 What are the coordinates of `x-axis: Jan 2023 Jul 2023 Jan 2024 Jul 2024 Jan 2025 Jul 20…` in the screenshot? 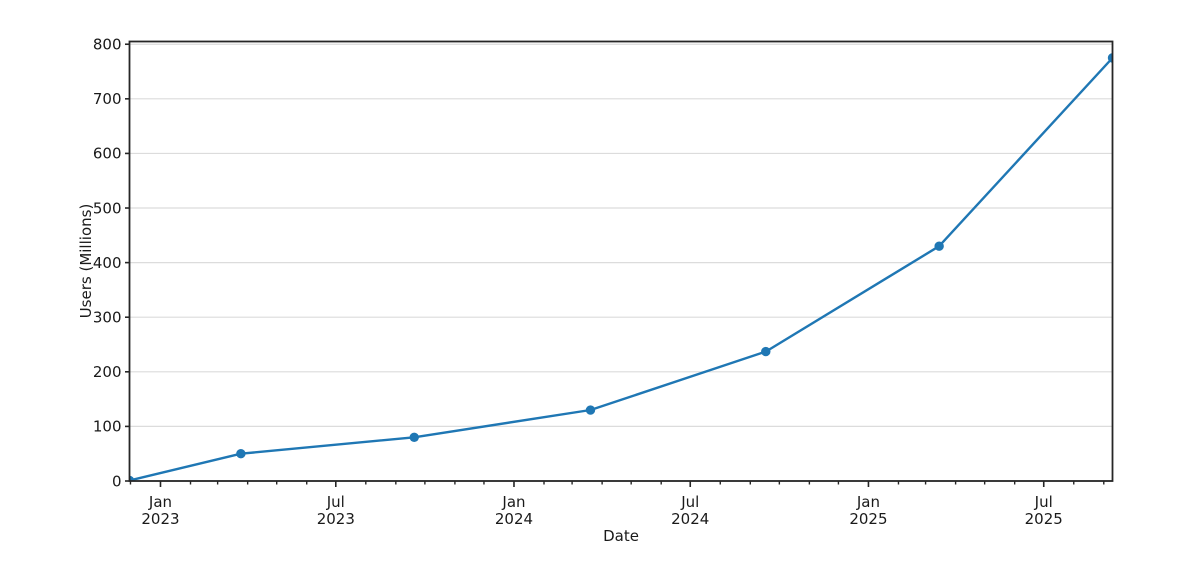 It's located at (617, 504).